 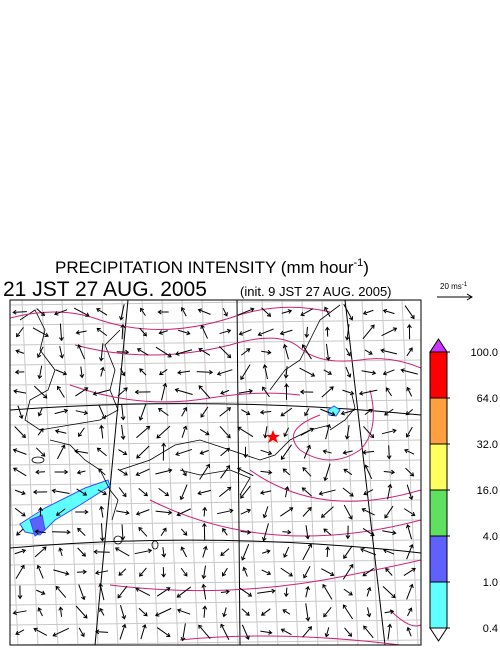 I want to click on wind-scale-text: 20 ms, so click(x=451, y=286).